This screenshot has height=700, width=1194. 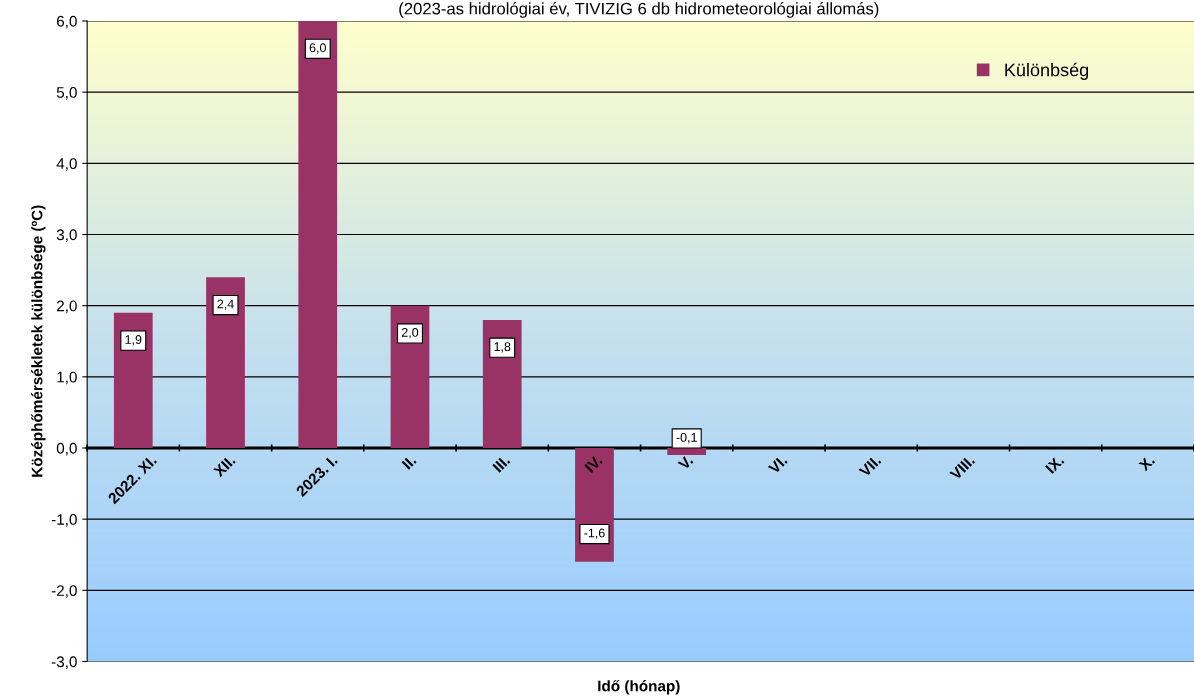 What do you see at coordinates (639, 10) in the screenshot?
I see `chart-subtitle: (2023-as hidrológiai év, TIVIZIG 6 db hidrometeorológiai állomás)` at bounding box center [639, 10].